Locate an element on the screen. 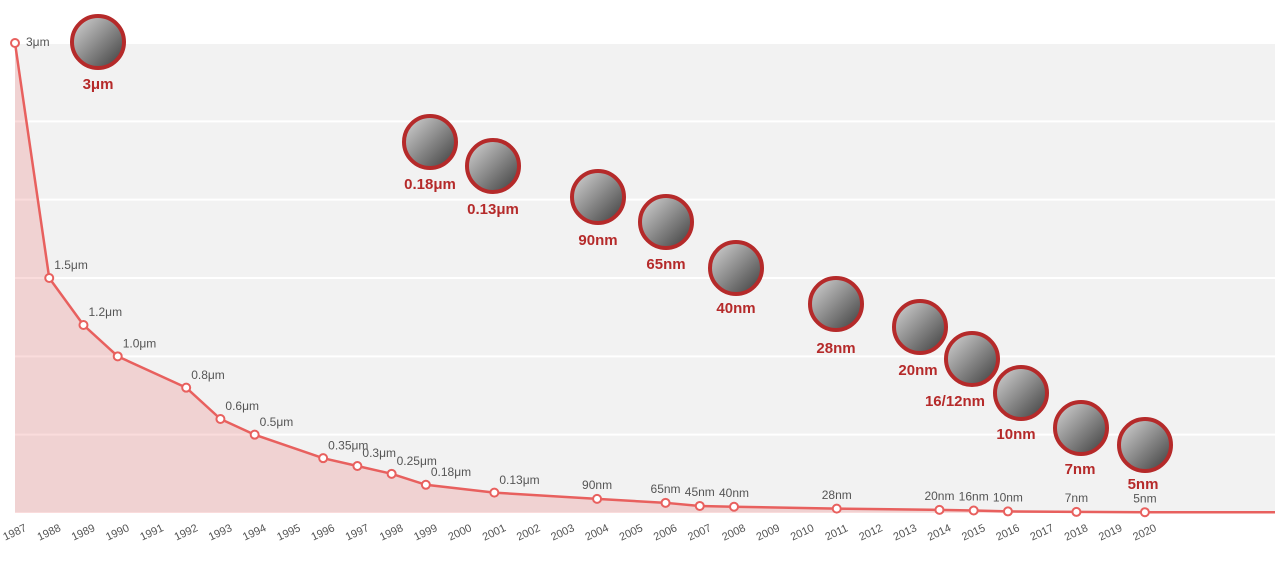 This screenshot has height=562, width=1280. x-tick-label: 2010 is located at coordinates (802, 532).